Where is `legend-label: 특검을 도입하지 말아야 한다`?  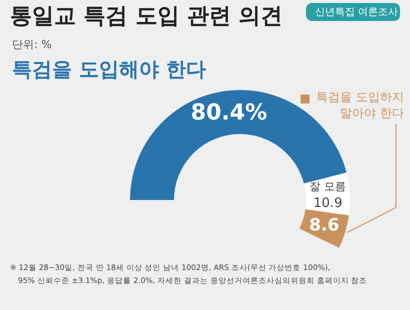 legend-label: 특검을 도입하지 말아야 한다 is located at coordinates (360, 105).